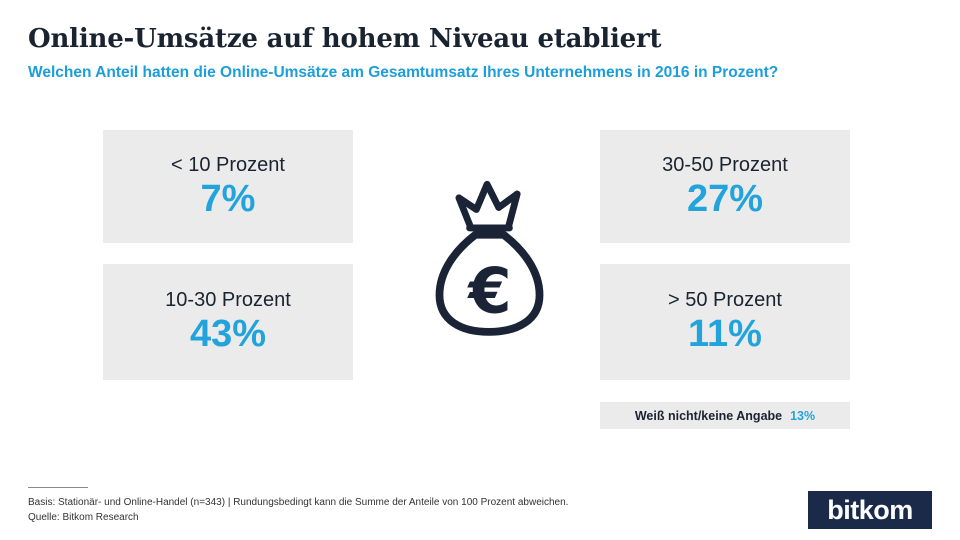  I want to click on dont-know-box: Weiß nicht/keine Angabe 13%, so click(725, 415).